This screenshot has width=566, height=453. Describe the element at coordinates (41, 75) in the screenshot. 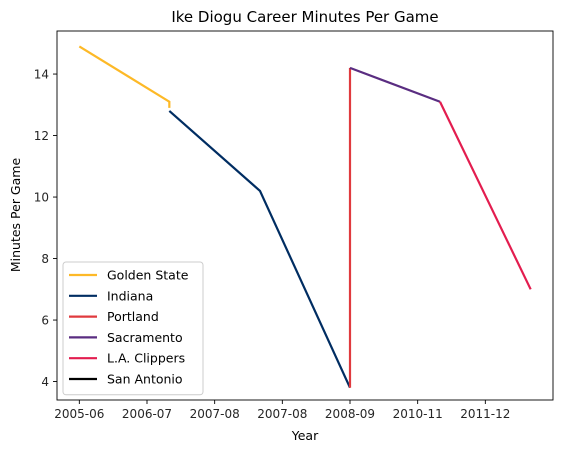

I see `y-tick-label: 14` at that location.